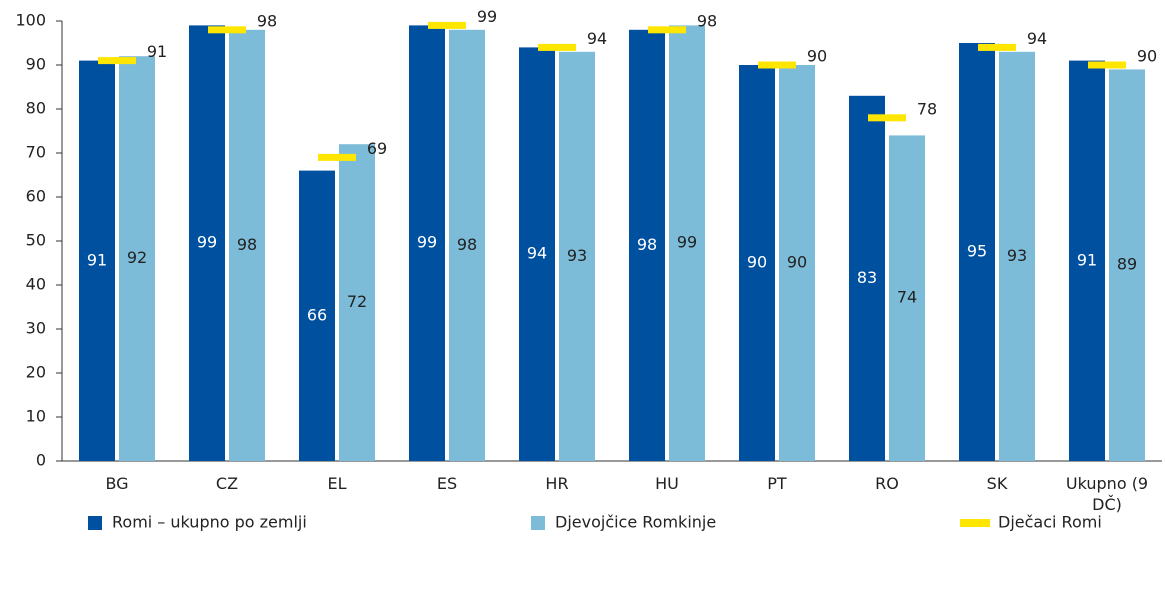 The image size is (1165, 596). What do you see at coordinates (927, 108) in the screenshot?
I see `data-label: 78` at bounding box center [927, 108].